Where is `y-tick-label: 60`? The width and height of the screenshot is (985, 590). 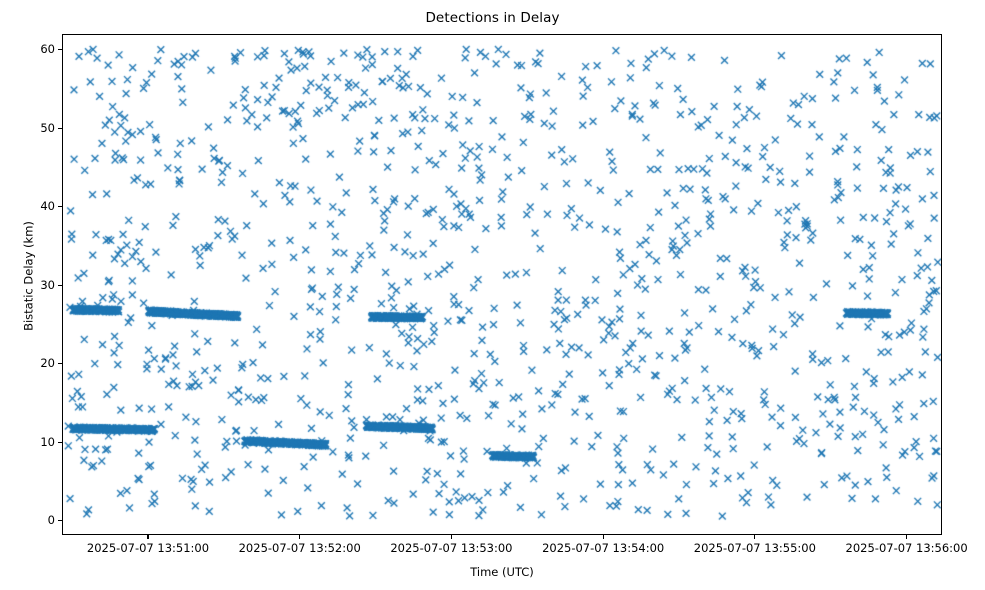 y-tick-label: 60 is located at coordinates (47, 49).